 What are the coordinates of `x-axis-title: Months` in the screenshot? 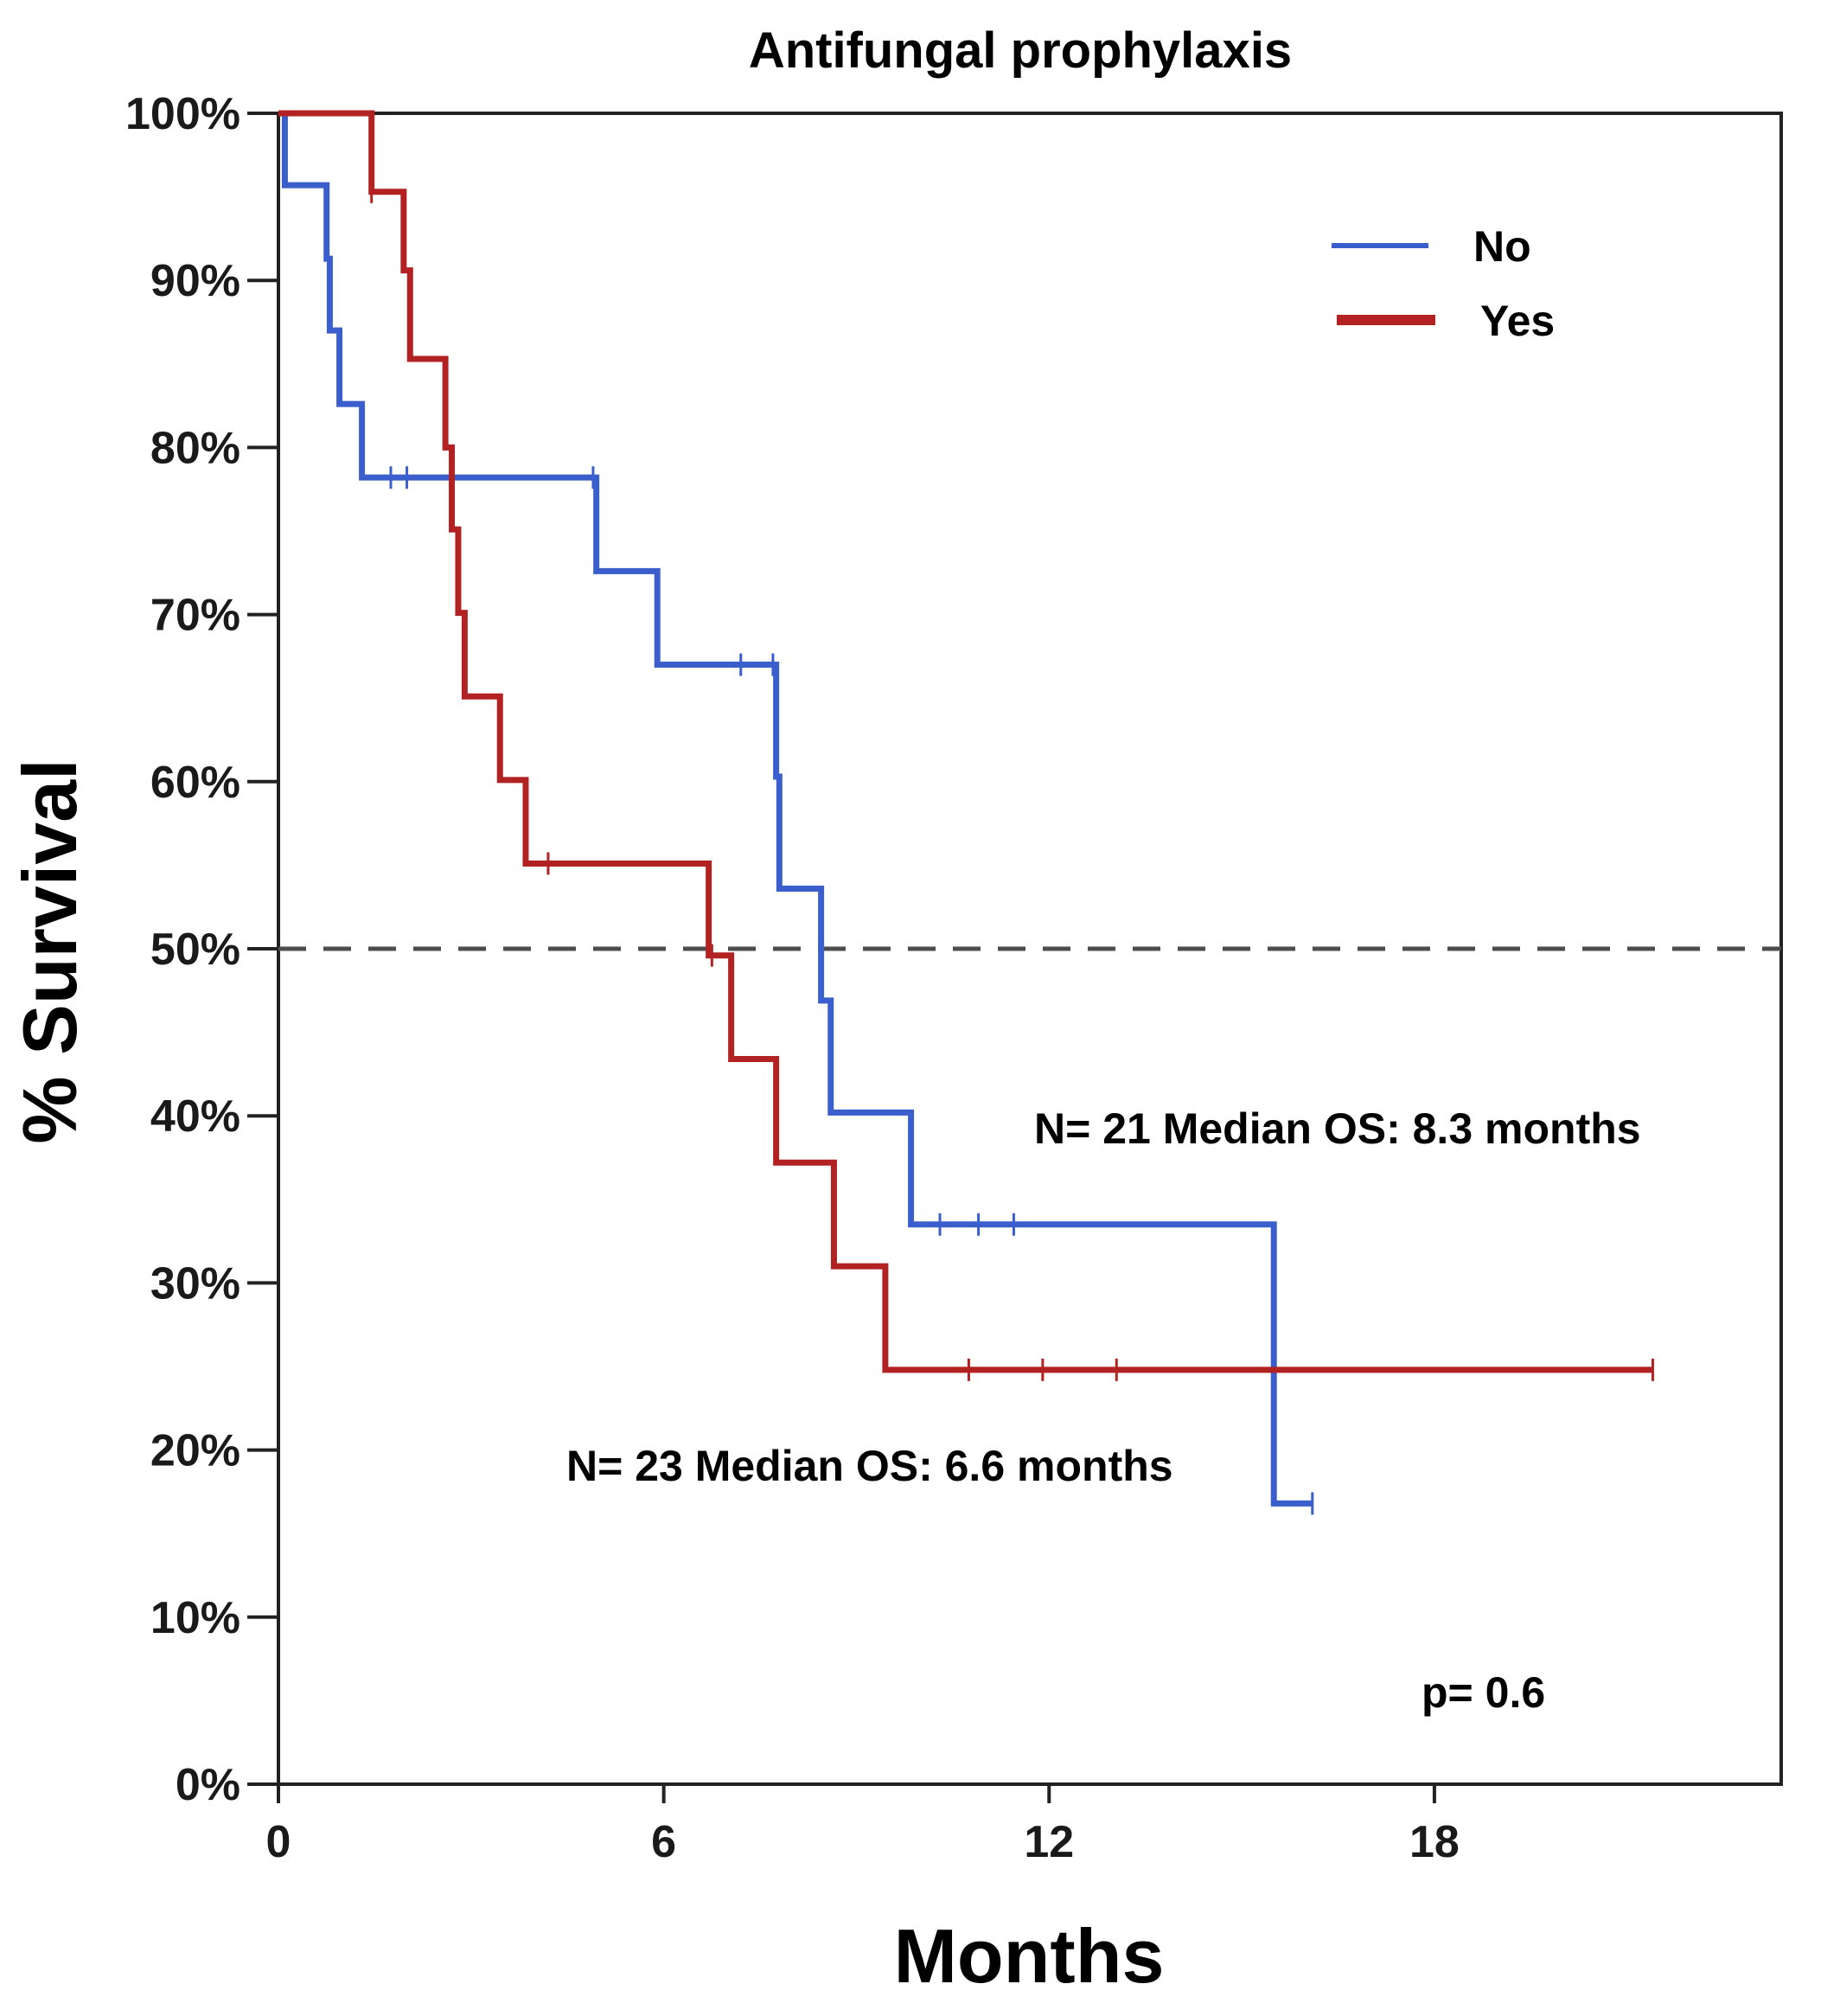 It's located at (1029, 1956).